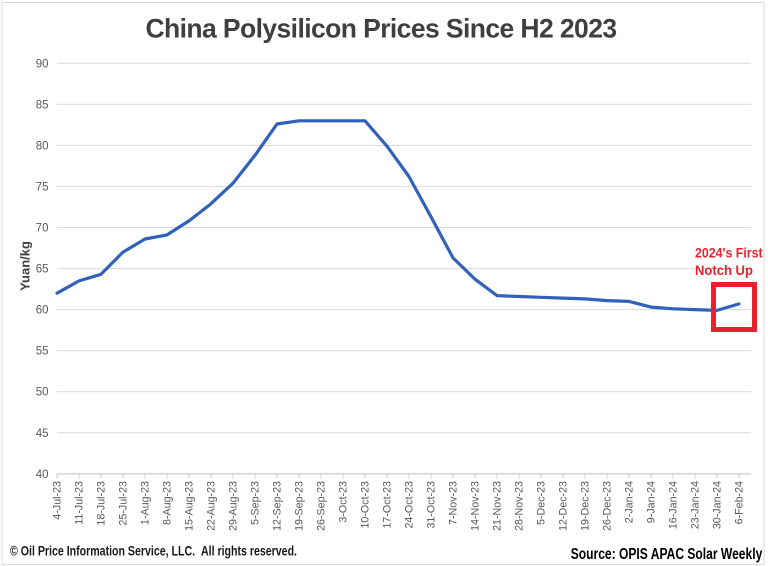  What do you see at coordinates (432, 505) in the screenshot?
I see `svg-text: 31-Oct-23` at bounding box center [432, 505].